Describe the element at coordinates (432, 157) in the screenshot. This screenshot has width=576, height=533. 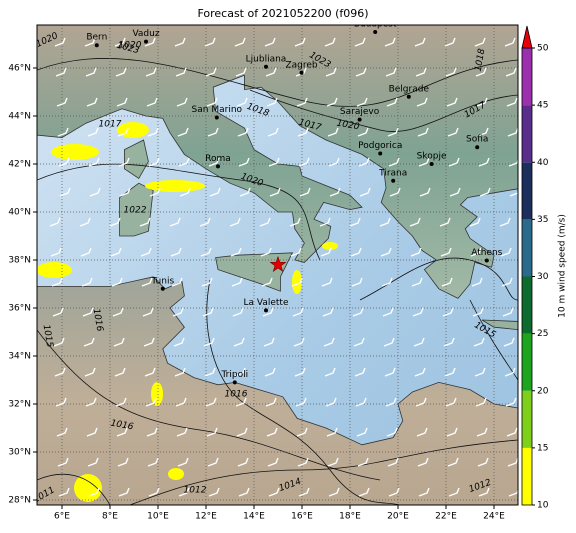
I see `city-label: Skopje` at that location.